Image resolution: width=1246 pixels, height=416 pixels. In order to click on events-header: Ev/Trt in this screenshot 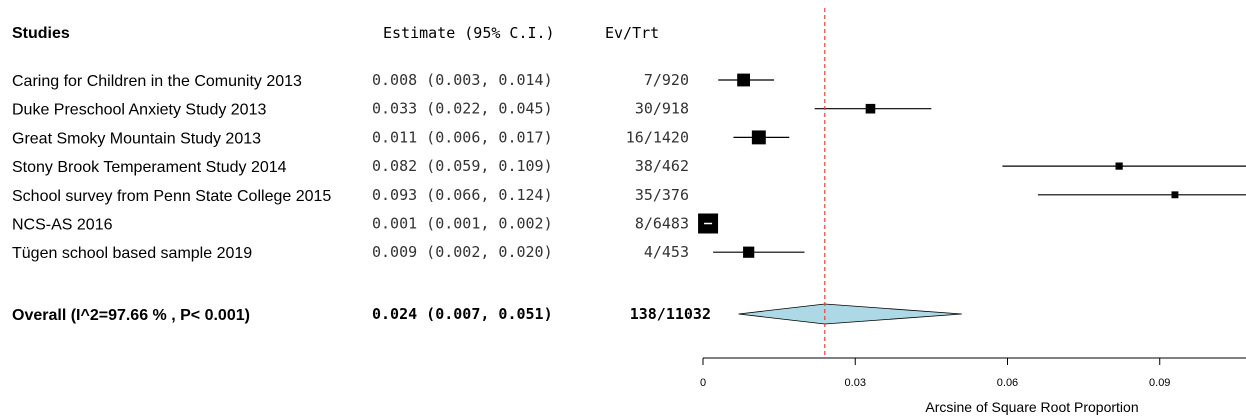, I will do `click(632, 33)`.